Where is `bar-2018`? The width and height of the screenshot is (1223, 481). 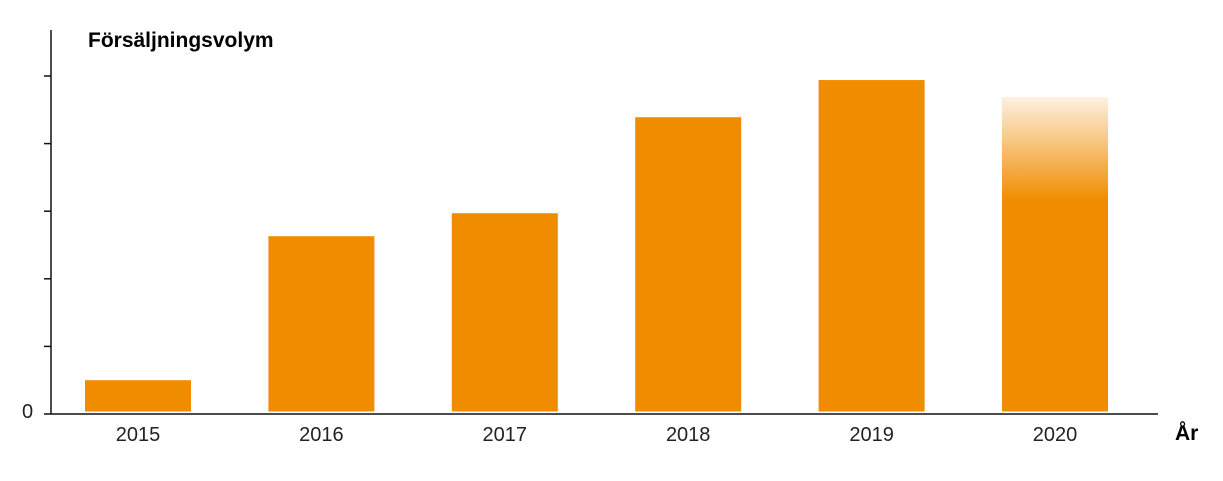 bar-2018 is located at coordinates (688, 264).